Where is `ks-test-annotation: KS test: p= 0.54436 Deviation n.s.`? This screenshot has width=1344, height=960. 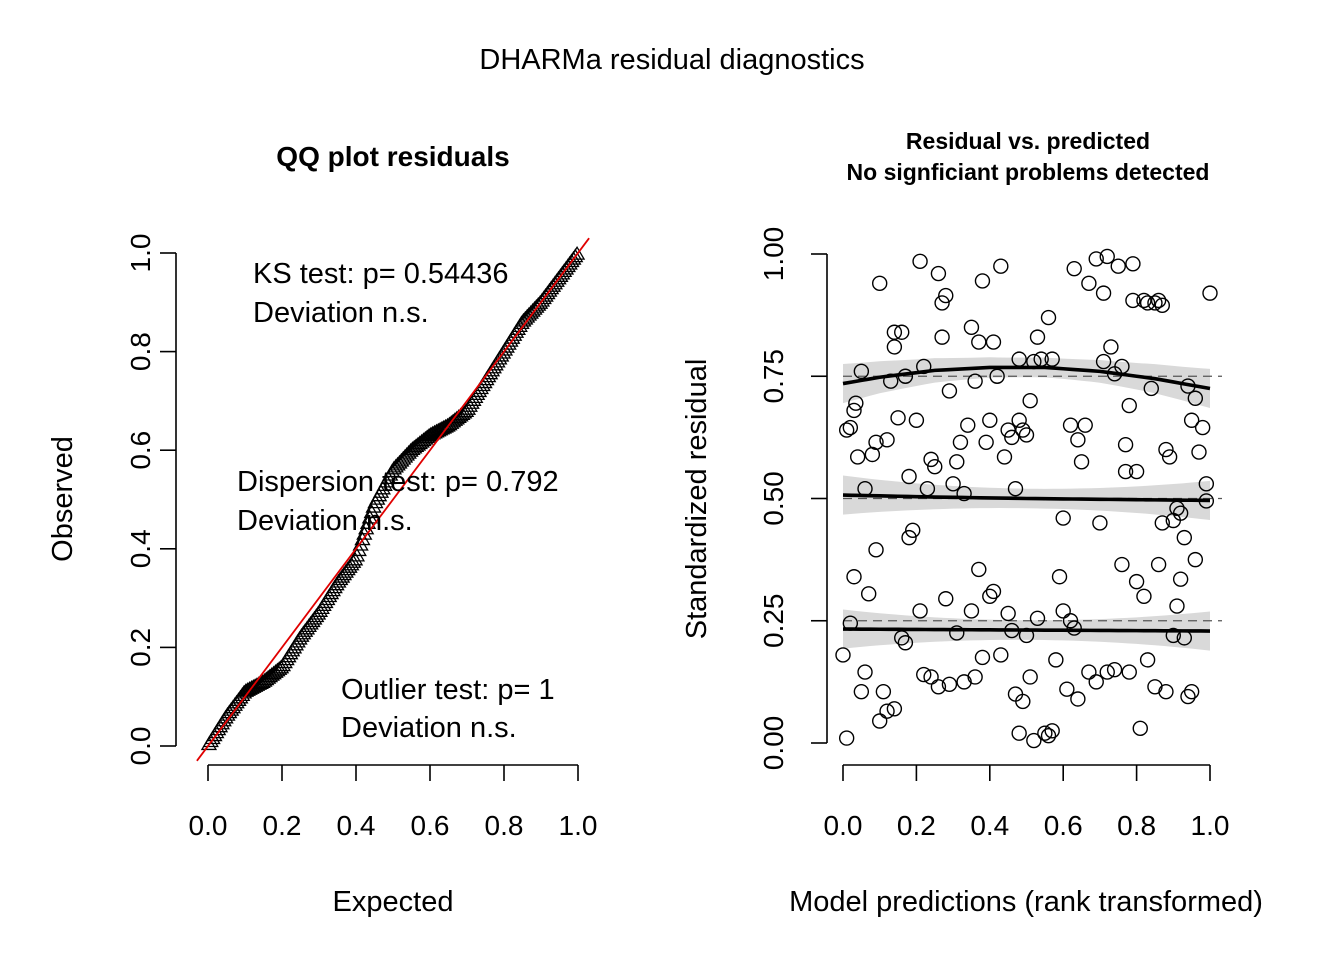
ks-test-annotation: KS test: p= 0.54436 Deviation n.s. is located at coordinates (381, 293).